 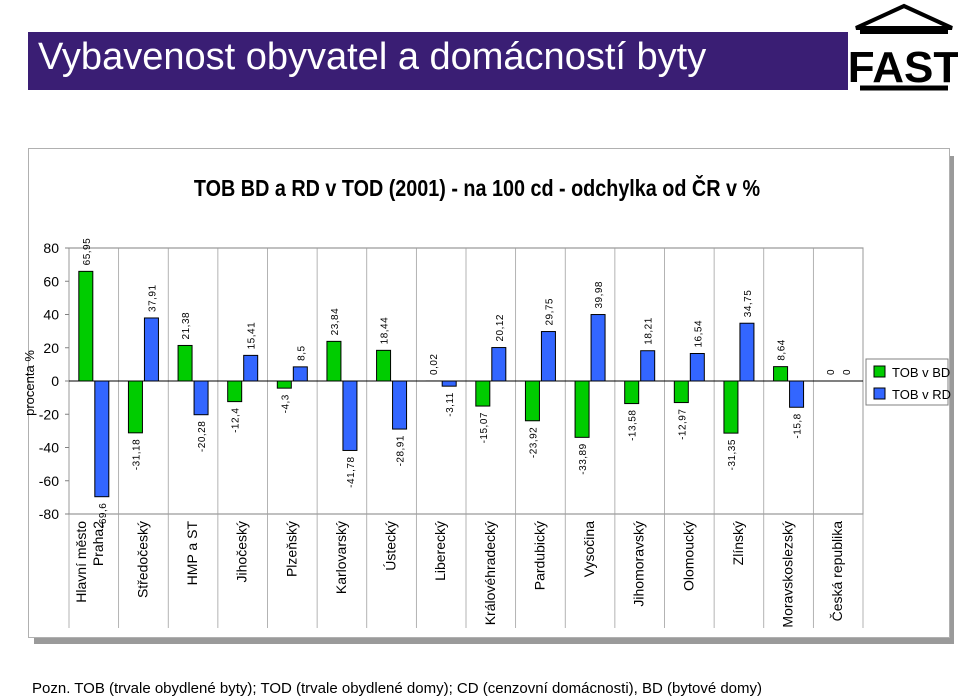 What do you see at coordinates (142, 559) in the screenshot?
I see `category-label: Středočeský` at bounding box center [142, 559].